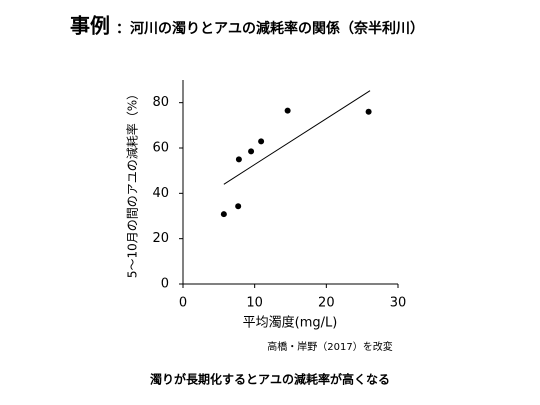 The image size is (540, 405). I want to click on y-tick-label: 40, so click(160, 193).